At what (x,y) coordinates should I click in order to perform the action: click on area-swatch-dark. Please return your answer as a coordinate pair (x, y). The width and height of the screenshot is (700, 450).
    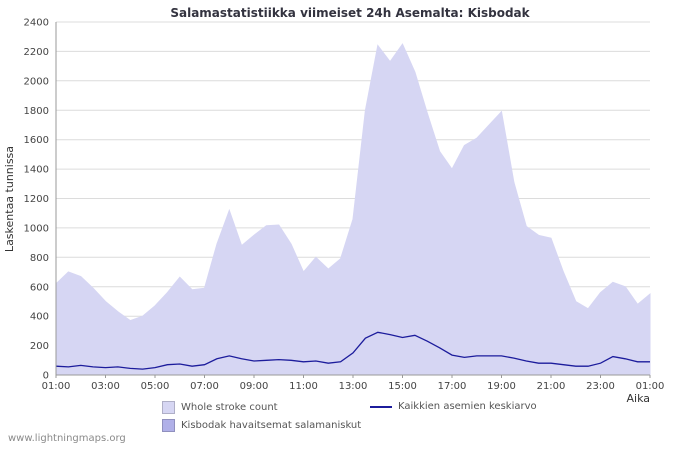
    Looking at the image, I should click on (168, 425).